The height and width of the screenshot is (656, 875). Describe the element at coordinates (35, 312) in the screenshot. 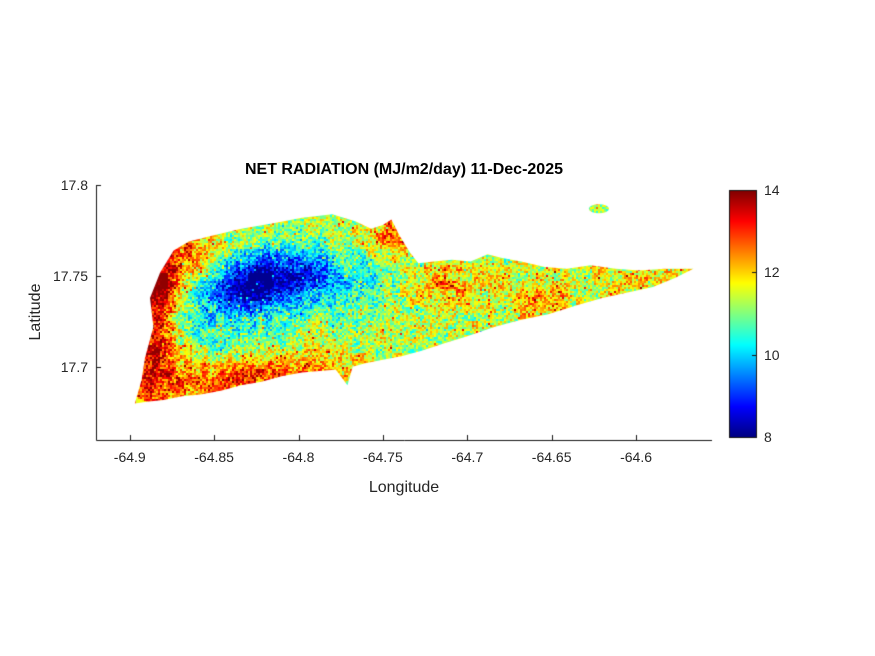

I see `y-axis-label: Latitude` at that location.